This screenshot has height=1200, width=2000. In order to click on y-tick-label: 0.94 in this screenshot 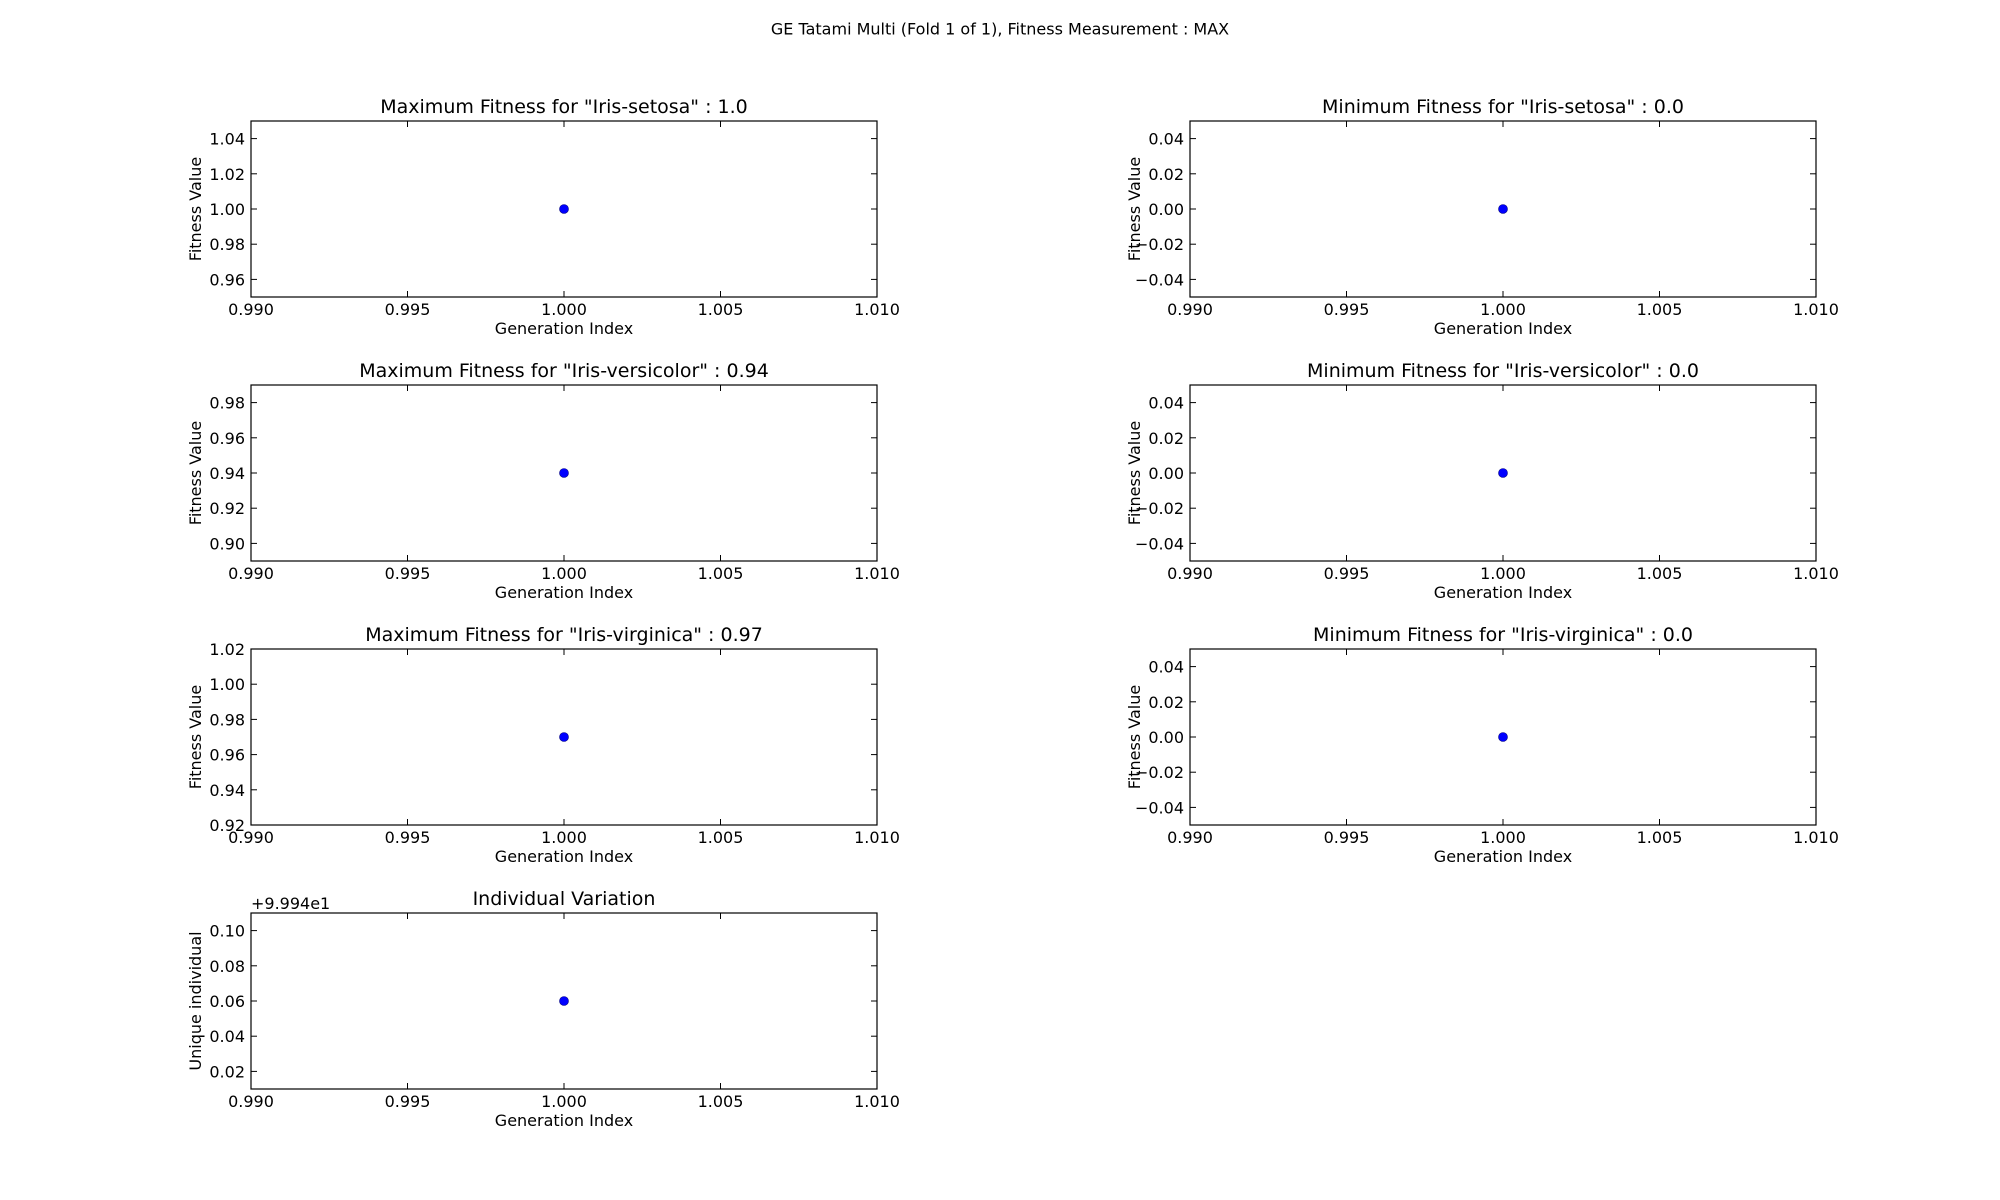, I will do `click(227, 790)`.